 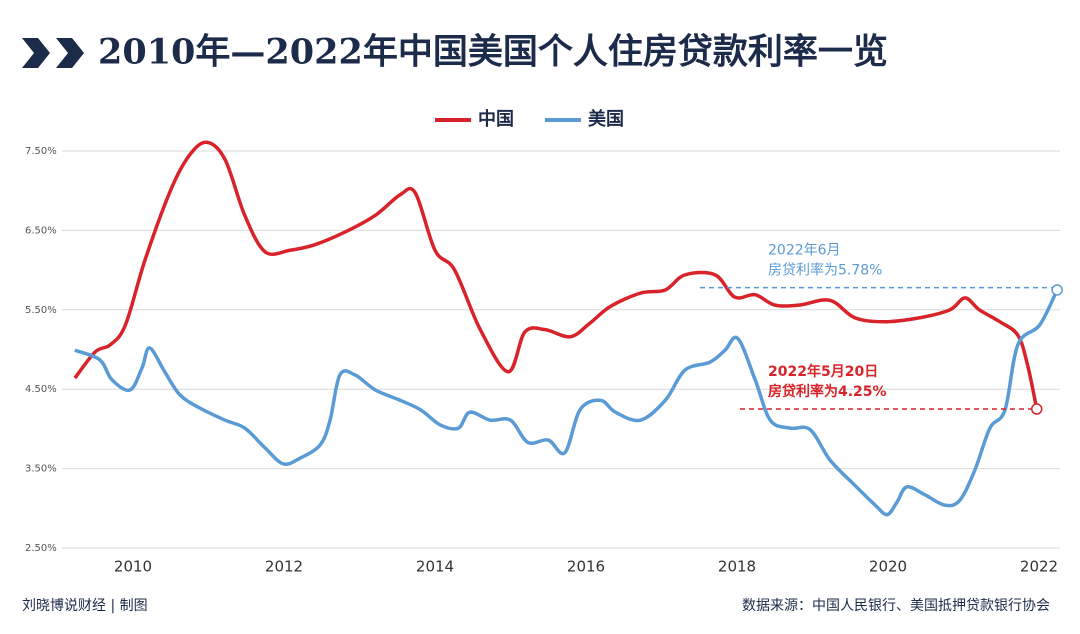 What do you see at coordinates (888, 567) in the screenshot?
I see `x-tick-label: 2020` at bounding box center [888, 567].